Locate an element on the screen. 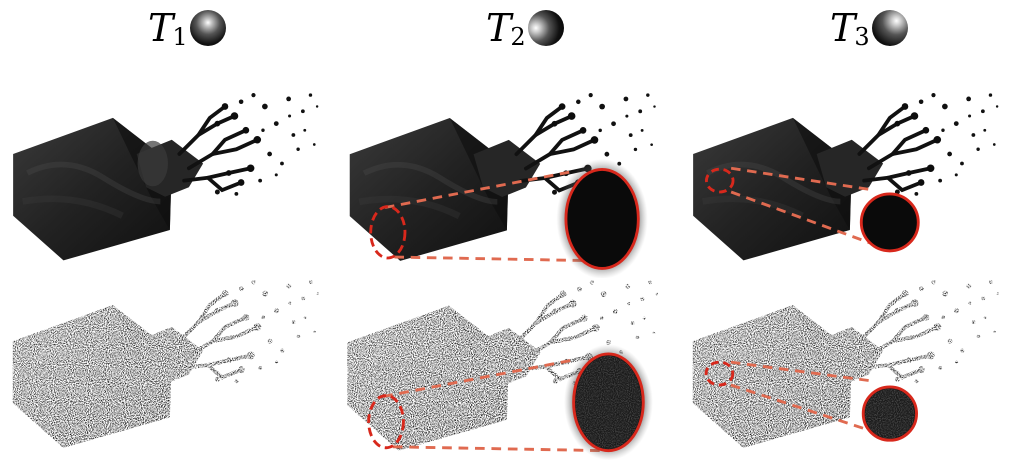 The height and width of the screenshot is (471, 1013). title-subscript: 1 is located at coordinates (179, 37).